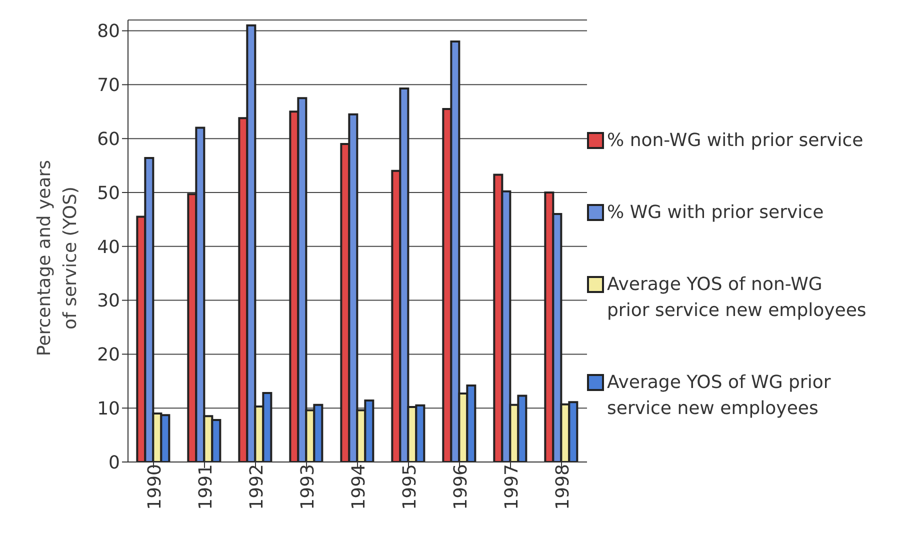 Image resolution: width=905 pixels, height=550 pixels. What do you see at coordinates (257, 487) in the screenshot?
I see `x-tick-label: 1992` at bounding box center [257, 487].